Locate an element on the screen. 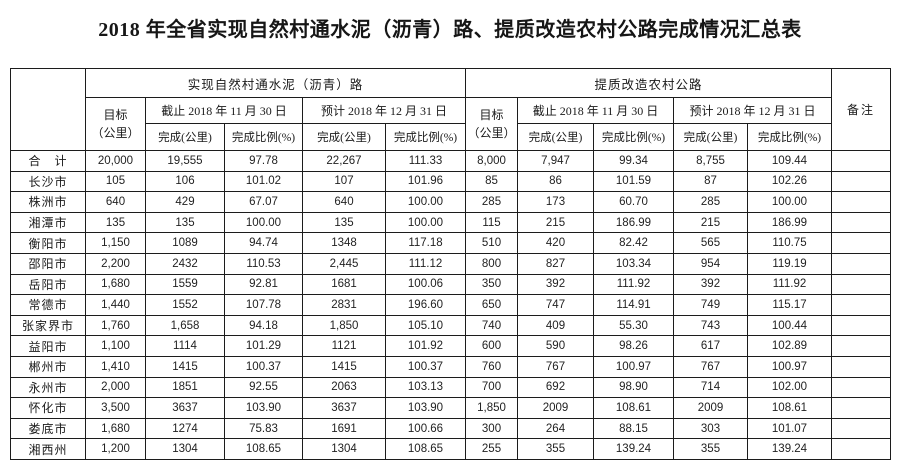  g1-value-cell: 100.66 is located at coordinates (425, 428).